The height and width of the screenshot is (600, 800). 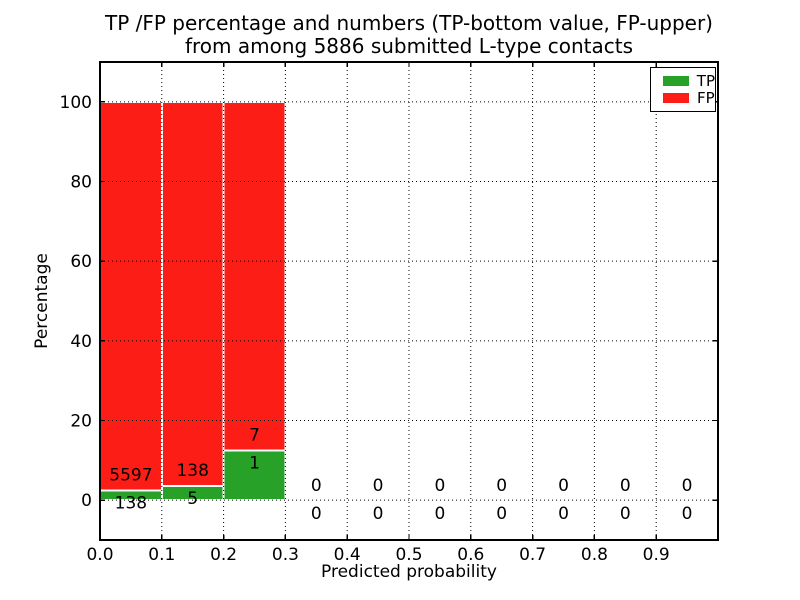 I want to click on x-tick-label: 0.5, so click(x=408, y=555).